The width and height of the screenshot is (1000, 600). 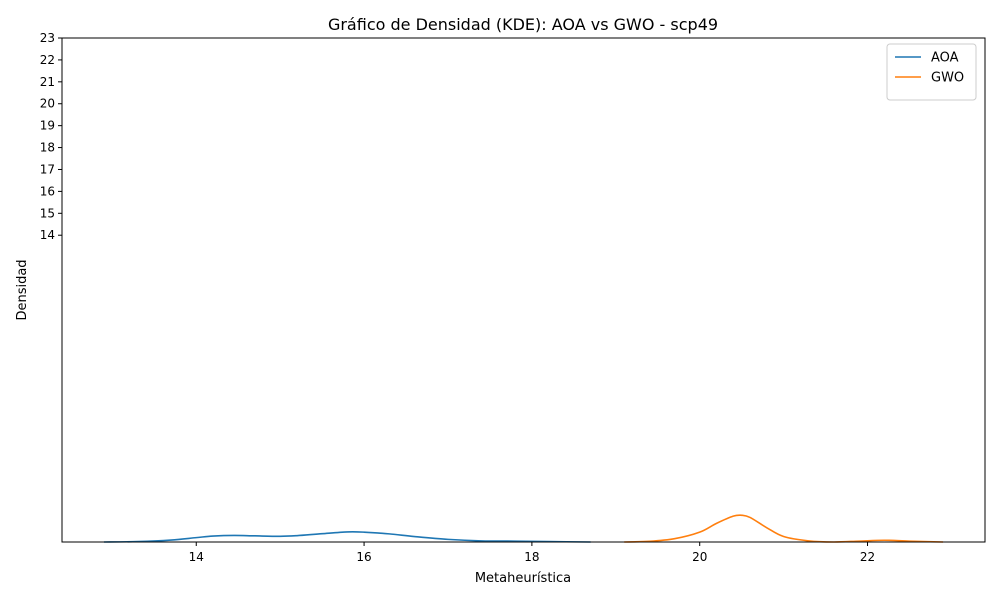 I want to click on y-tick-label: 22, so click(x=47, y=60).